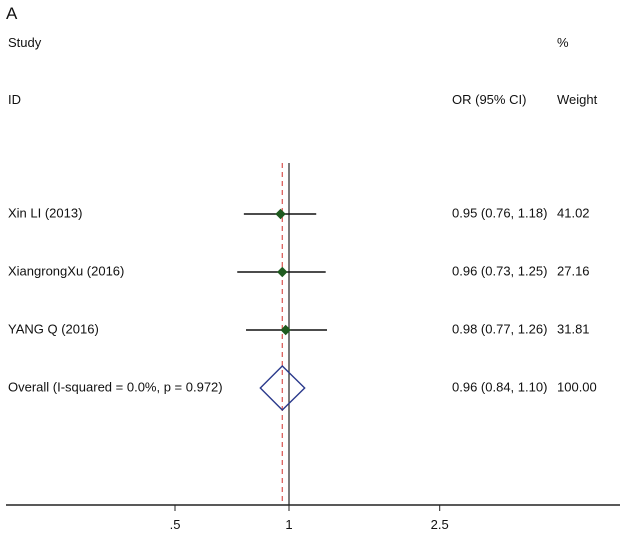 This screenshot has height=539, width=624. I want to click on header-weight-pct: %, so click(563, 42).